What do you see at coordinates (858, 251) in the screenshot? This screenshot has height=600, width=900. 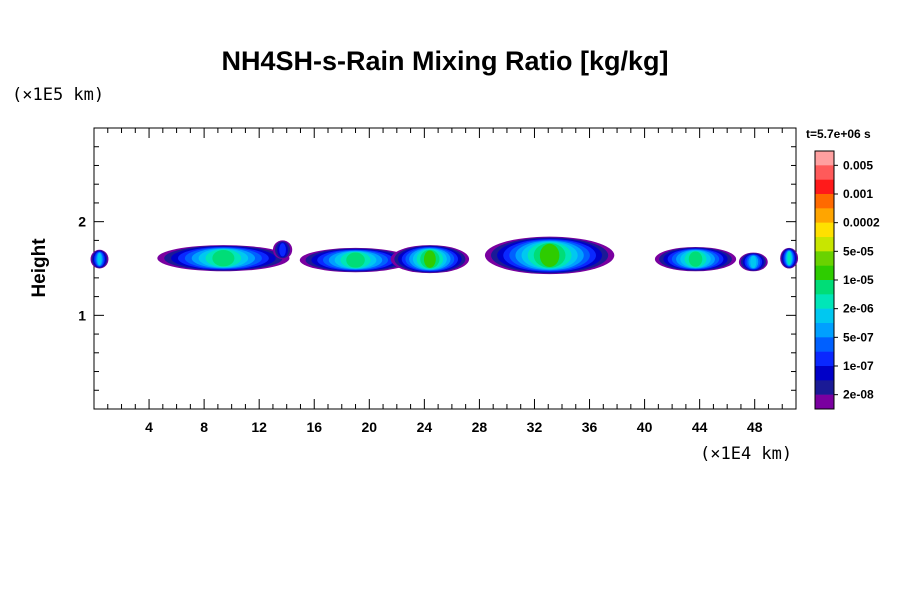 I see `colorbar-label: 5e-05` at bounding box center [858, 251].